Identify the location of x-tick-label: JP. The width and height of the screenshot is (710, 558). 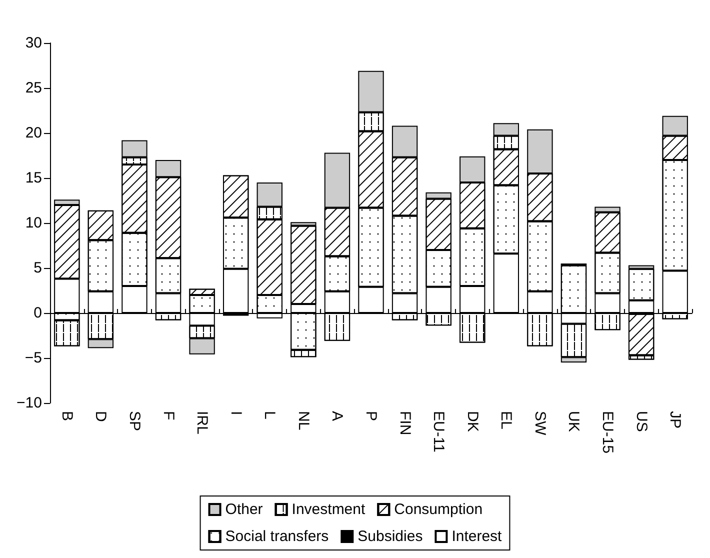
(675, 420).